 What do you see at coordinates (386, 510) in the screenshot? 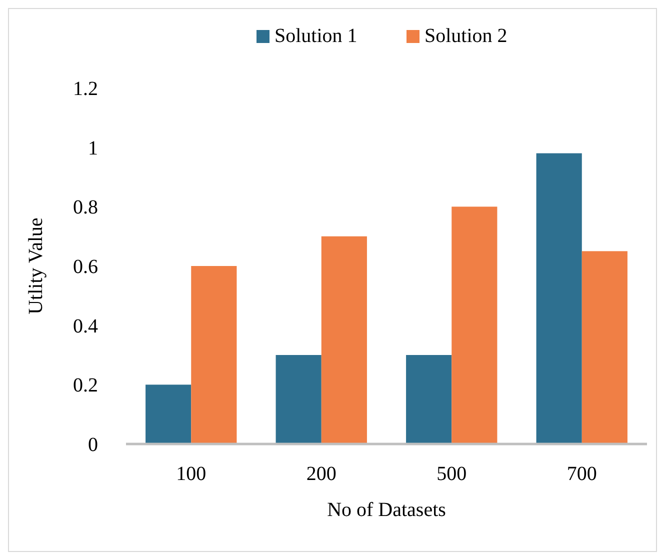
I see `x-axis-title: No of Datasets` at bounding box center [386, 510].